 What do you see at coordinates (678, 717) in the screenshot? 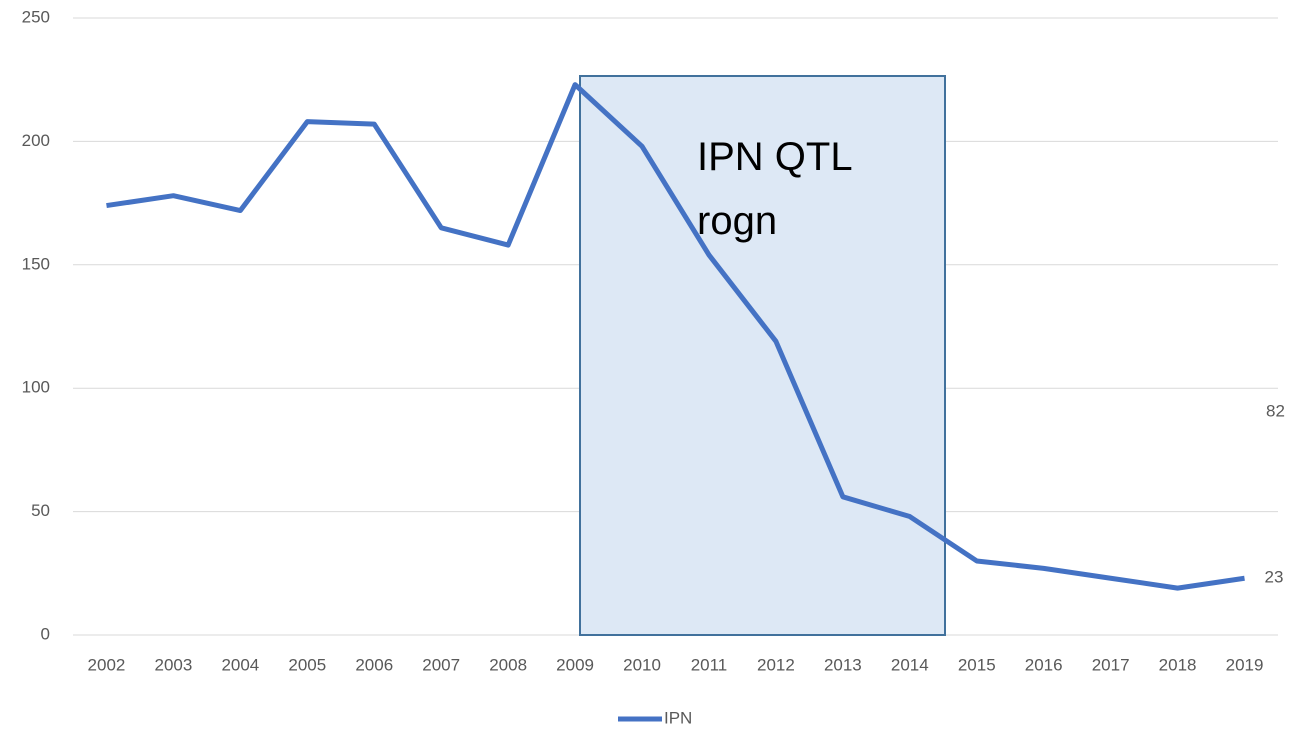
I see `legend-label: IPN` at bounding box center [678, 717].